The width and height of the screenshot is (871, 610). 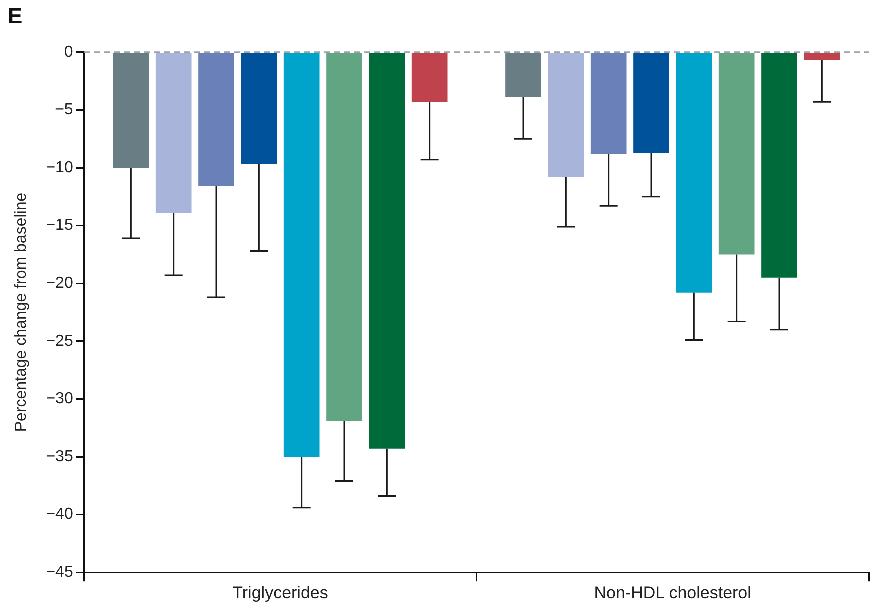 What do you see at coordinates (15, 15) in the screenshot?
I see `chart-title: E` at bounding box center [15, 15].